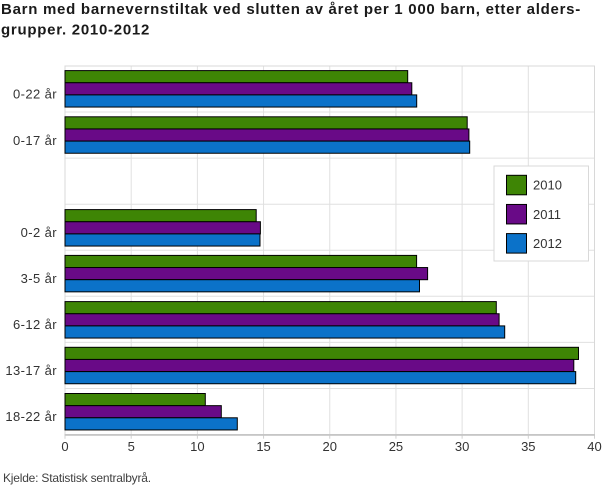  Describe the element at coordinates (547, 243) in the screenshot. I see `svg-text: 2012` at that location.